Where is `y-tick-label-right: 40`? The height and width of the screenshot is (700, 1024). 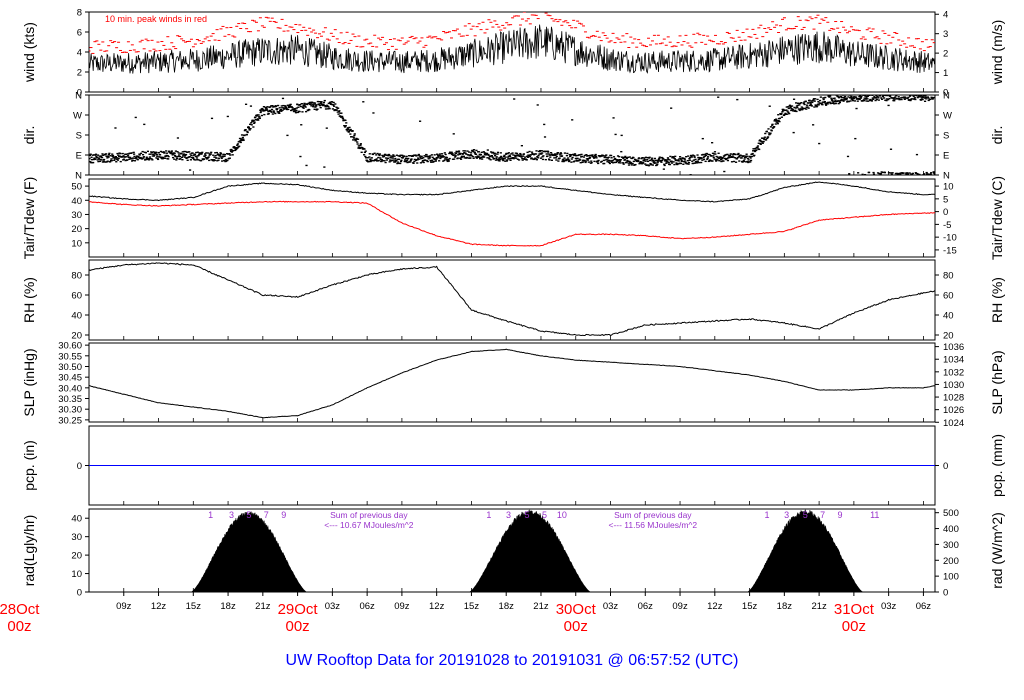 y-tick-label-right: 40 is located at coordinates (948, 316).